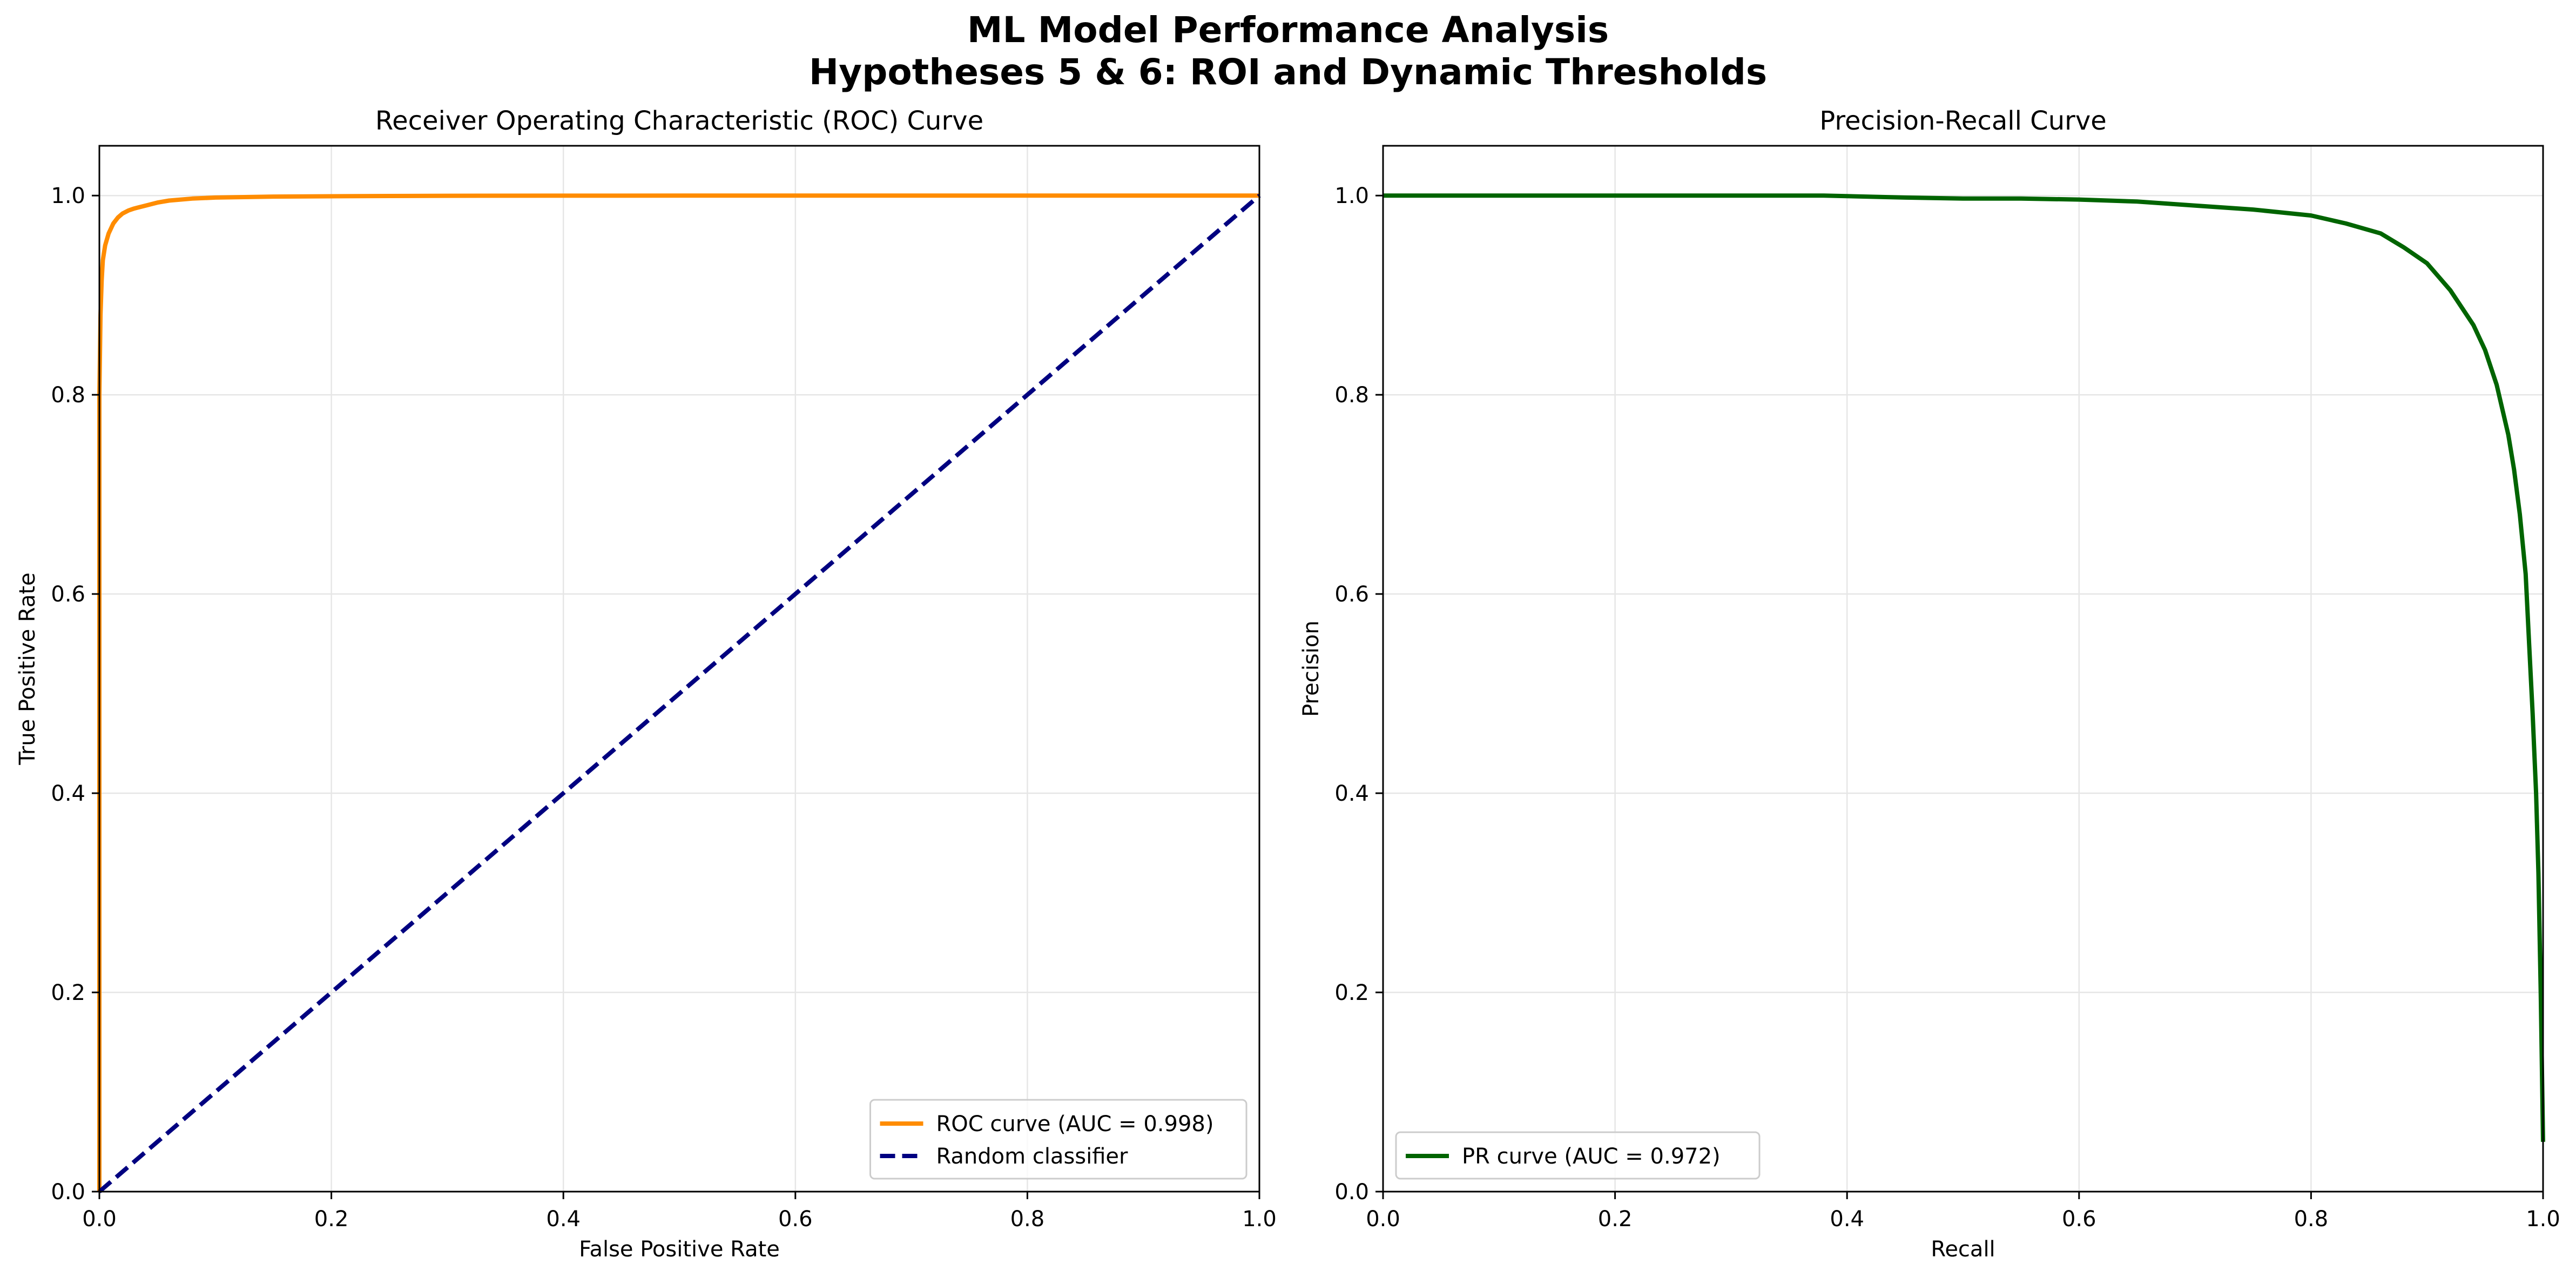  Describe the element at coordinates (68, 395) in the screenshot. I see `roc-y-tick-label: 0.8` at that location.